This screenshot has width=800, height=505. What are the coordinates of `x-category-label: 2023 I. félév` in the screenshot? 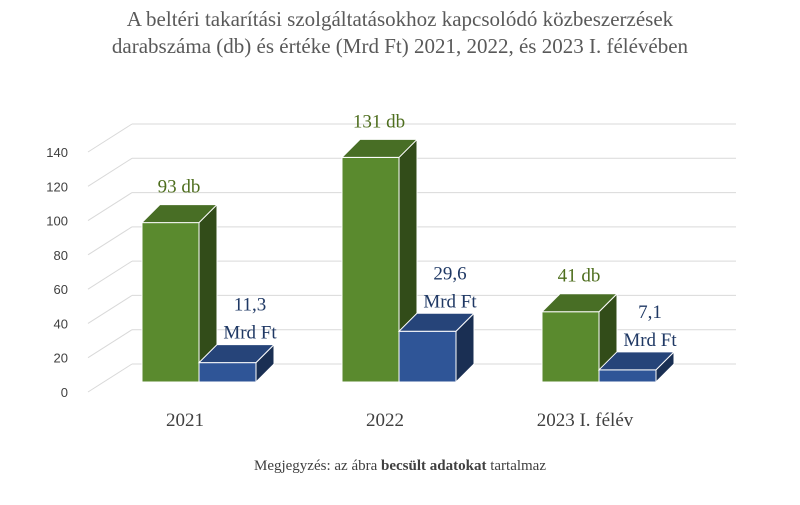 It's located at (585, 420).